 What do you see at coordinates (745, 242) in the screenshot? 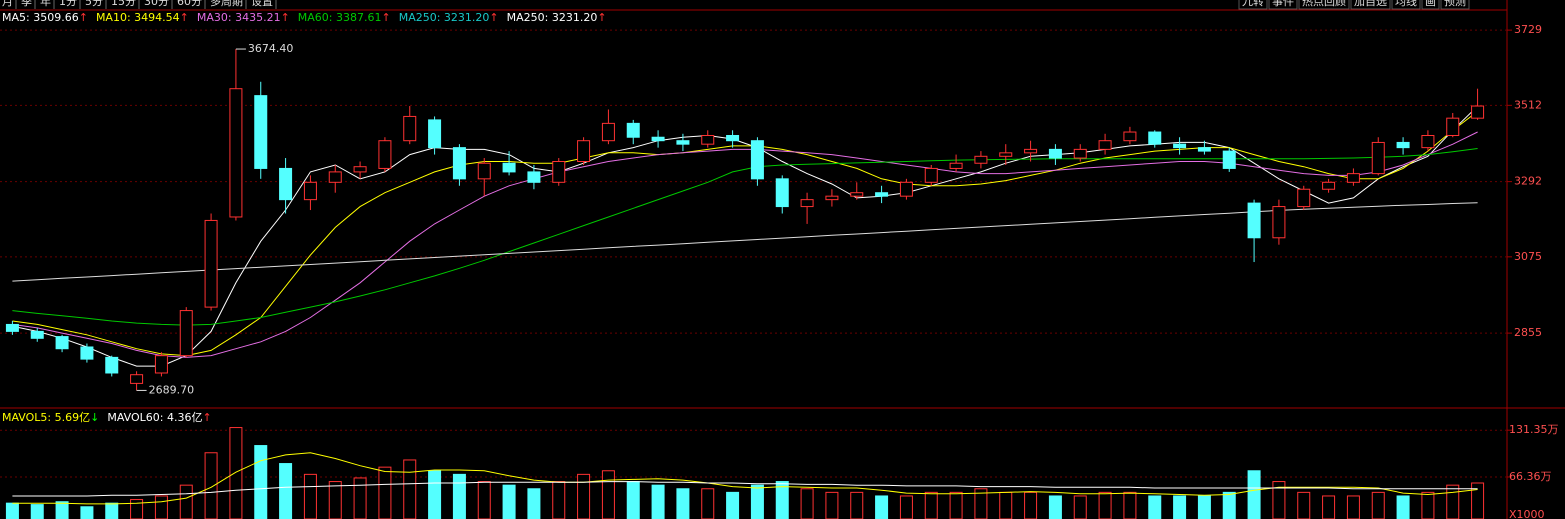
I see `ma-line` at bounding box center [745, 242].